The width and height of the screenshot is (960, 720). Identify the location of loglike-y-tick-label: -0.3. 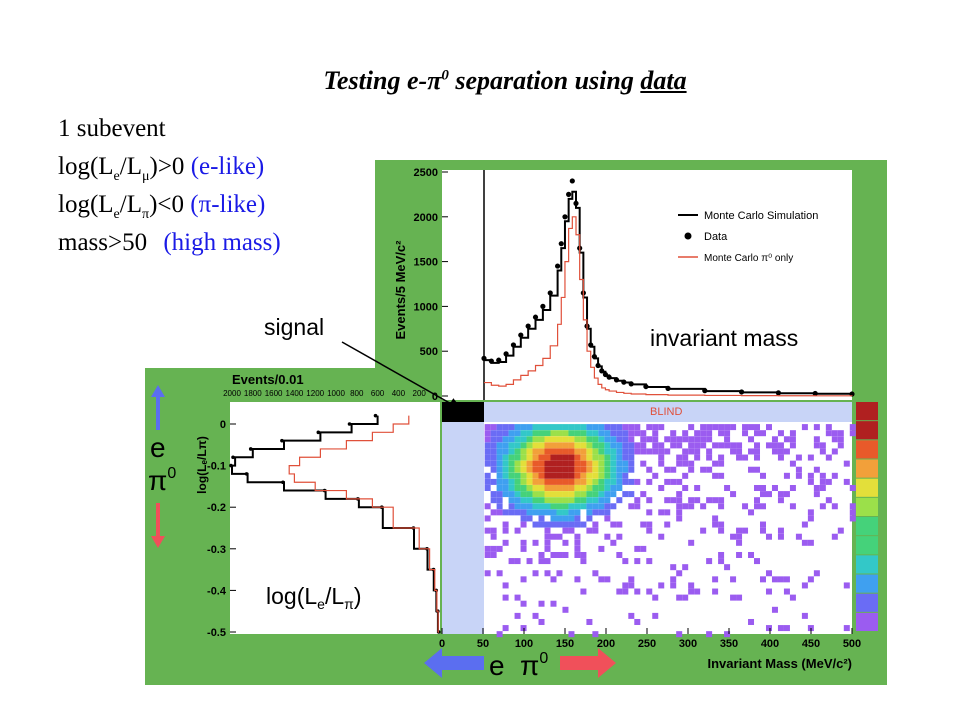
(216, 550).